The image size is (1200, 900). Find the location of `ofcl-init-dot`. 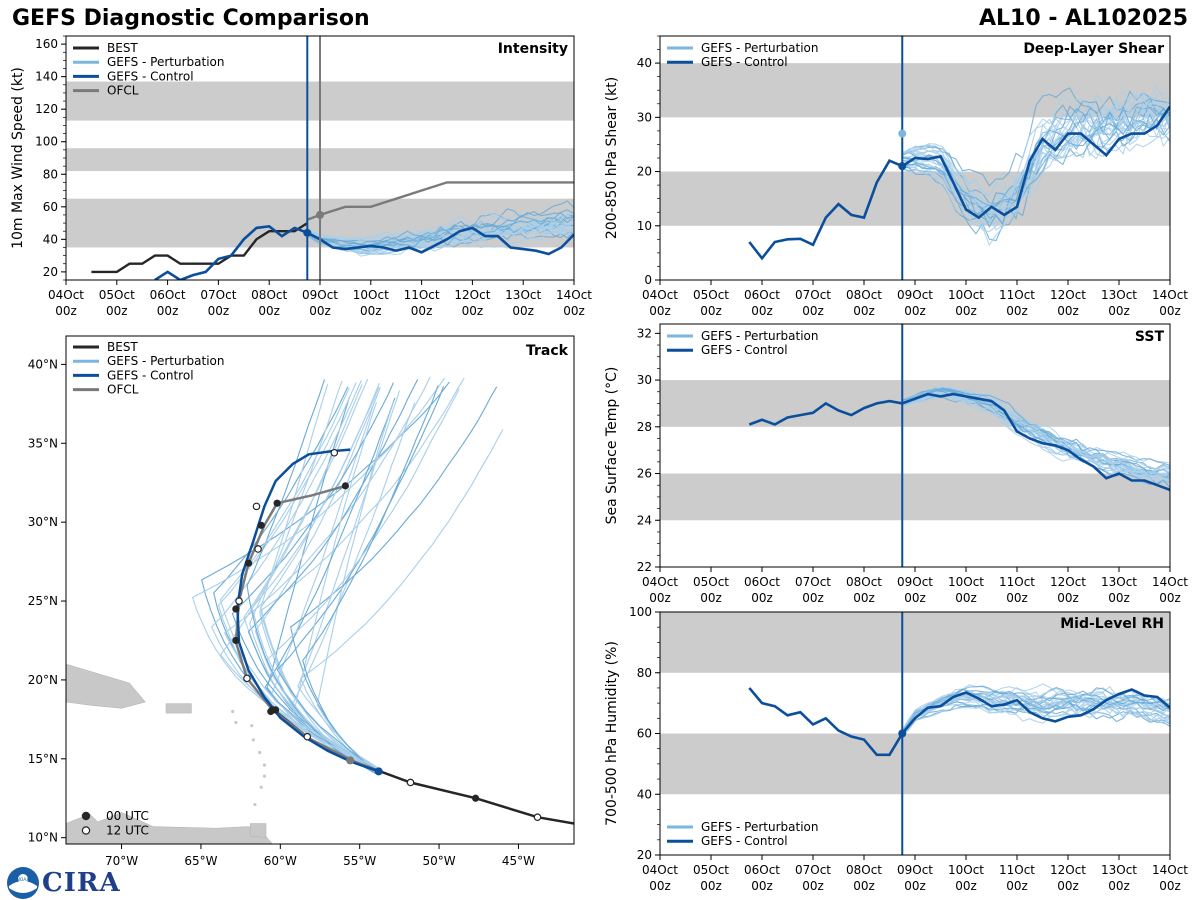

ofcl-init-dot is located at coordinates (350, 760).